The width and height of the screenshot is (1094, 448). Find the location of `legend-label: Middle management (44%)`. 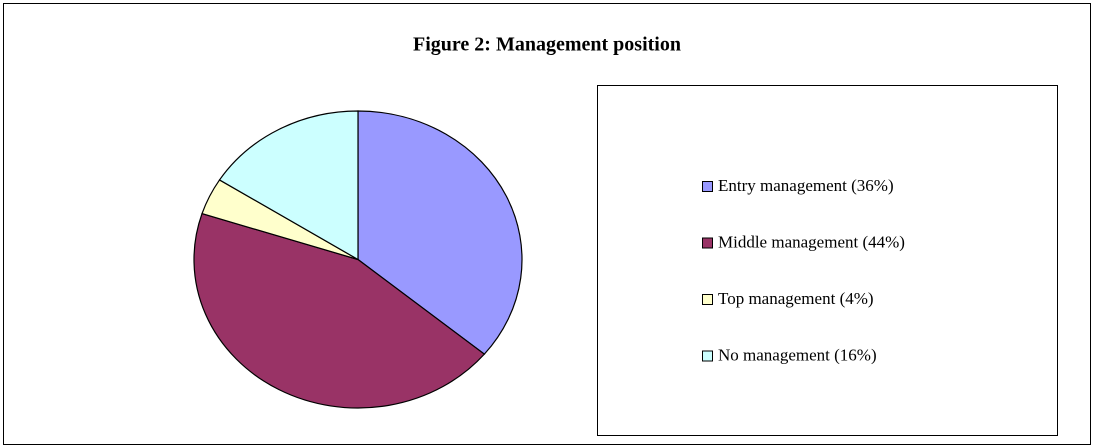

legend-label: Middle management (44%) is located at coordinates (811, 241).